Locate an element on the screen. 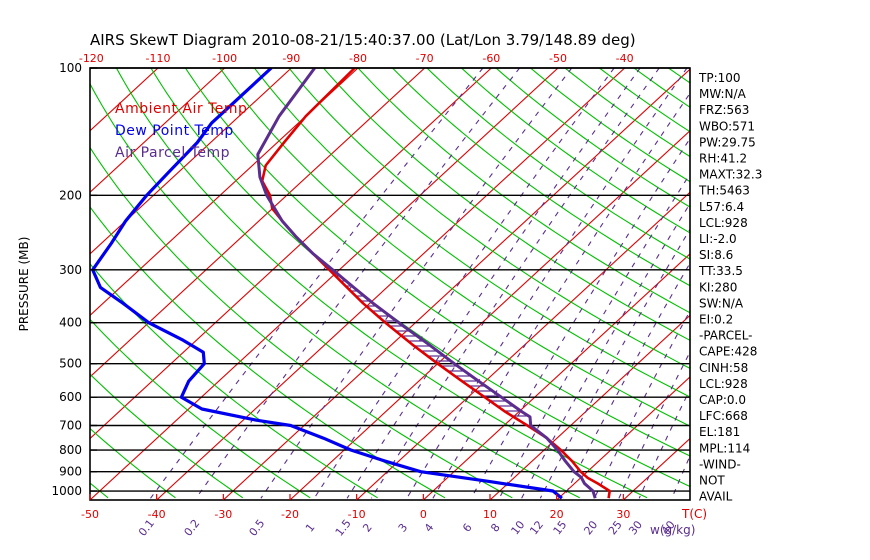 The height and width of the screenshot is (560, 870). mixing-ratio-axis-label: w(g/kg) is located at coordinates (672, 530).